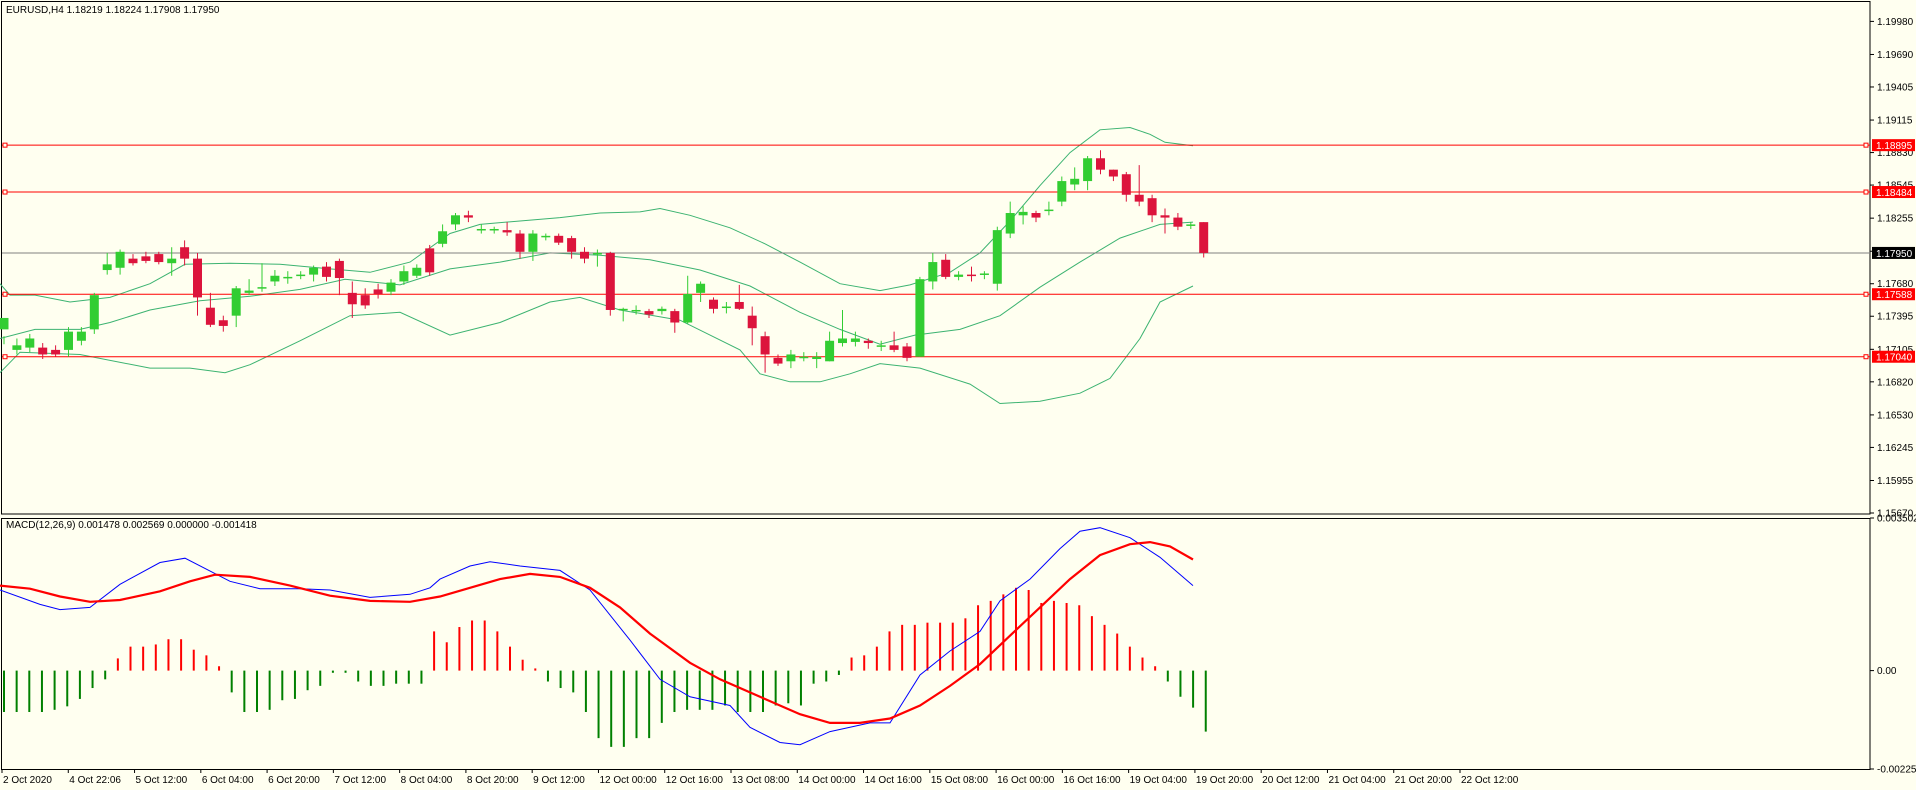 Image resolution: width=1916 pixels, height=790 pixels. What do you see at coordinates (597, 632) in the screenshot?
I see `macd-signal-line` at bounding box center [597, 632].